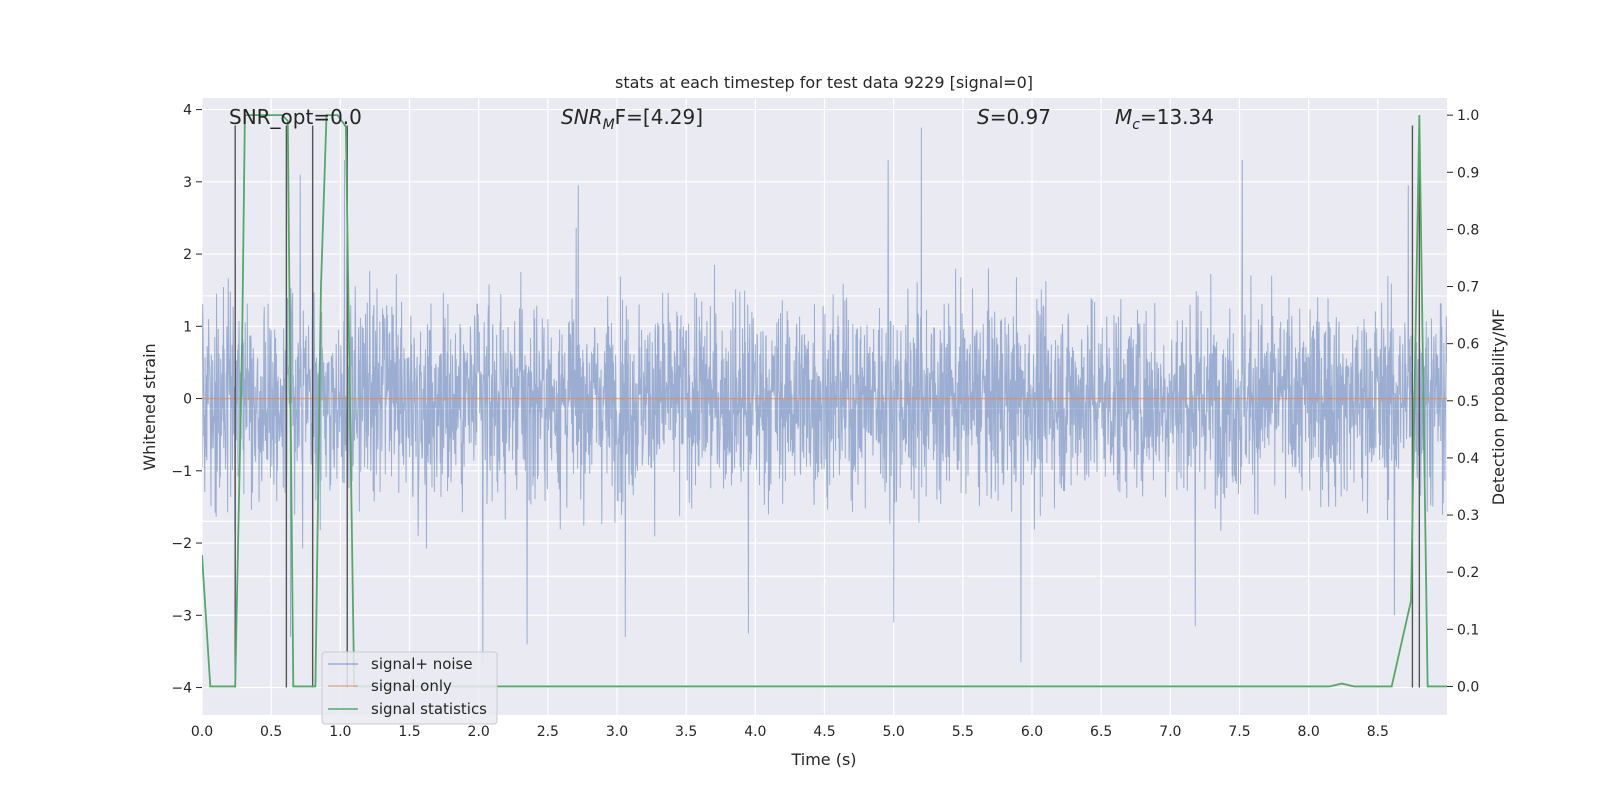  What do you see at coordinates (1020, 117) in the screenshot?
I see `s-value: =0.97` at bounding box center [1020, 117].